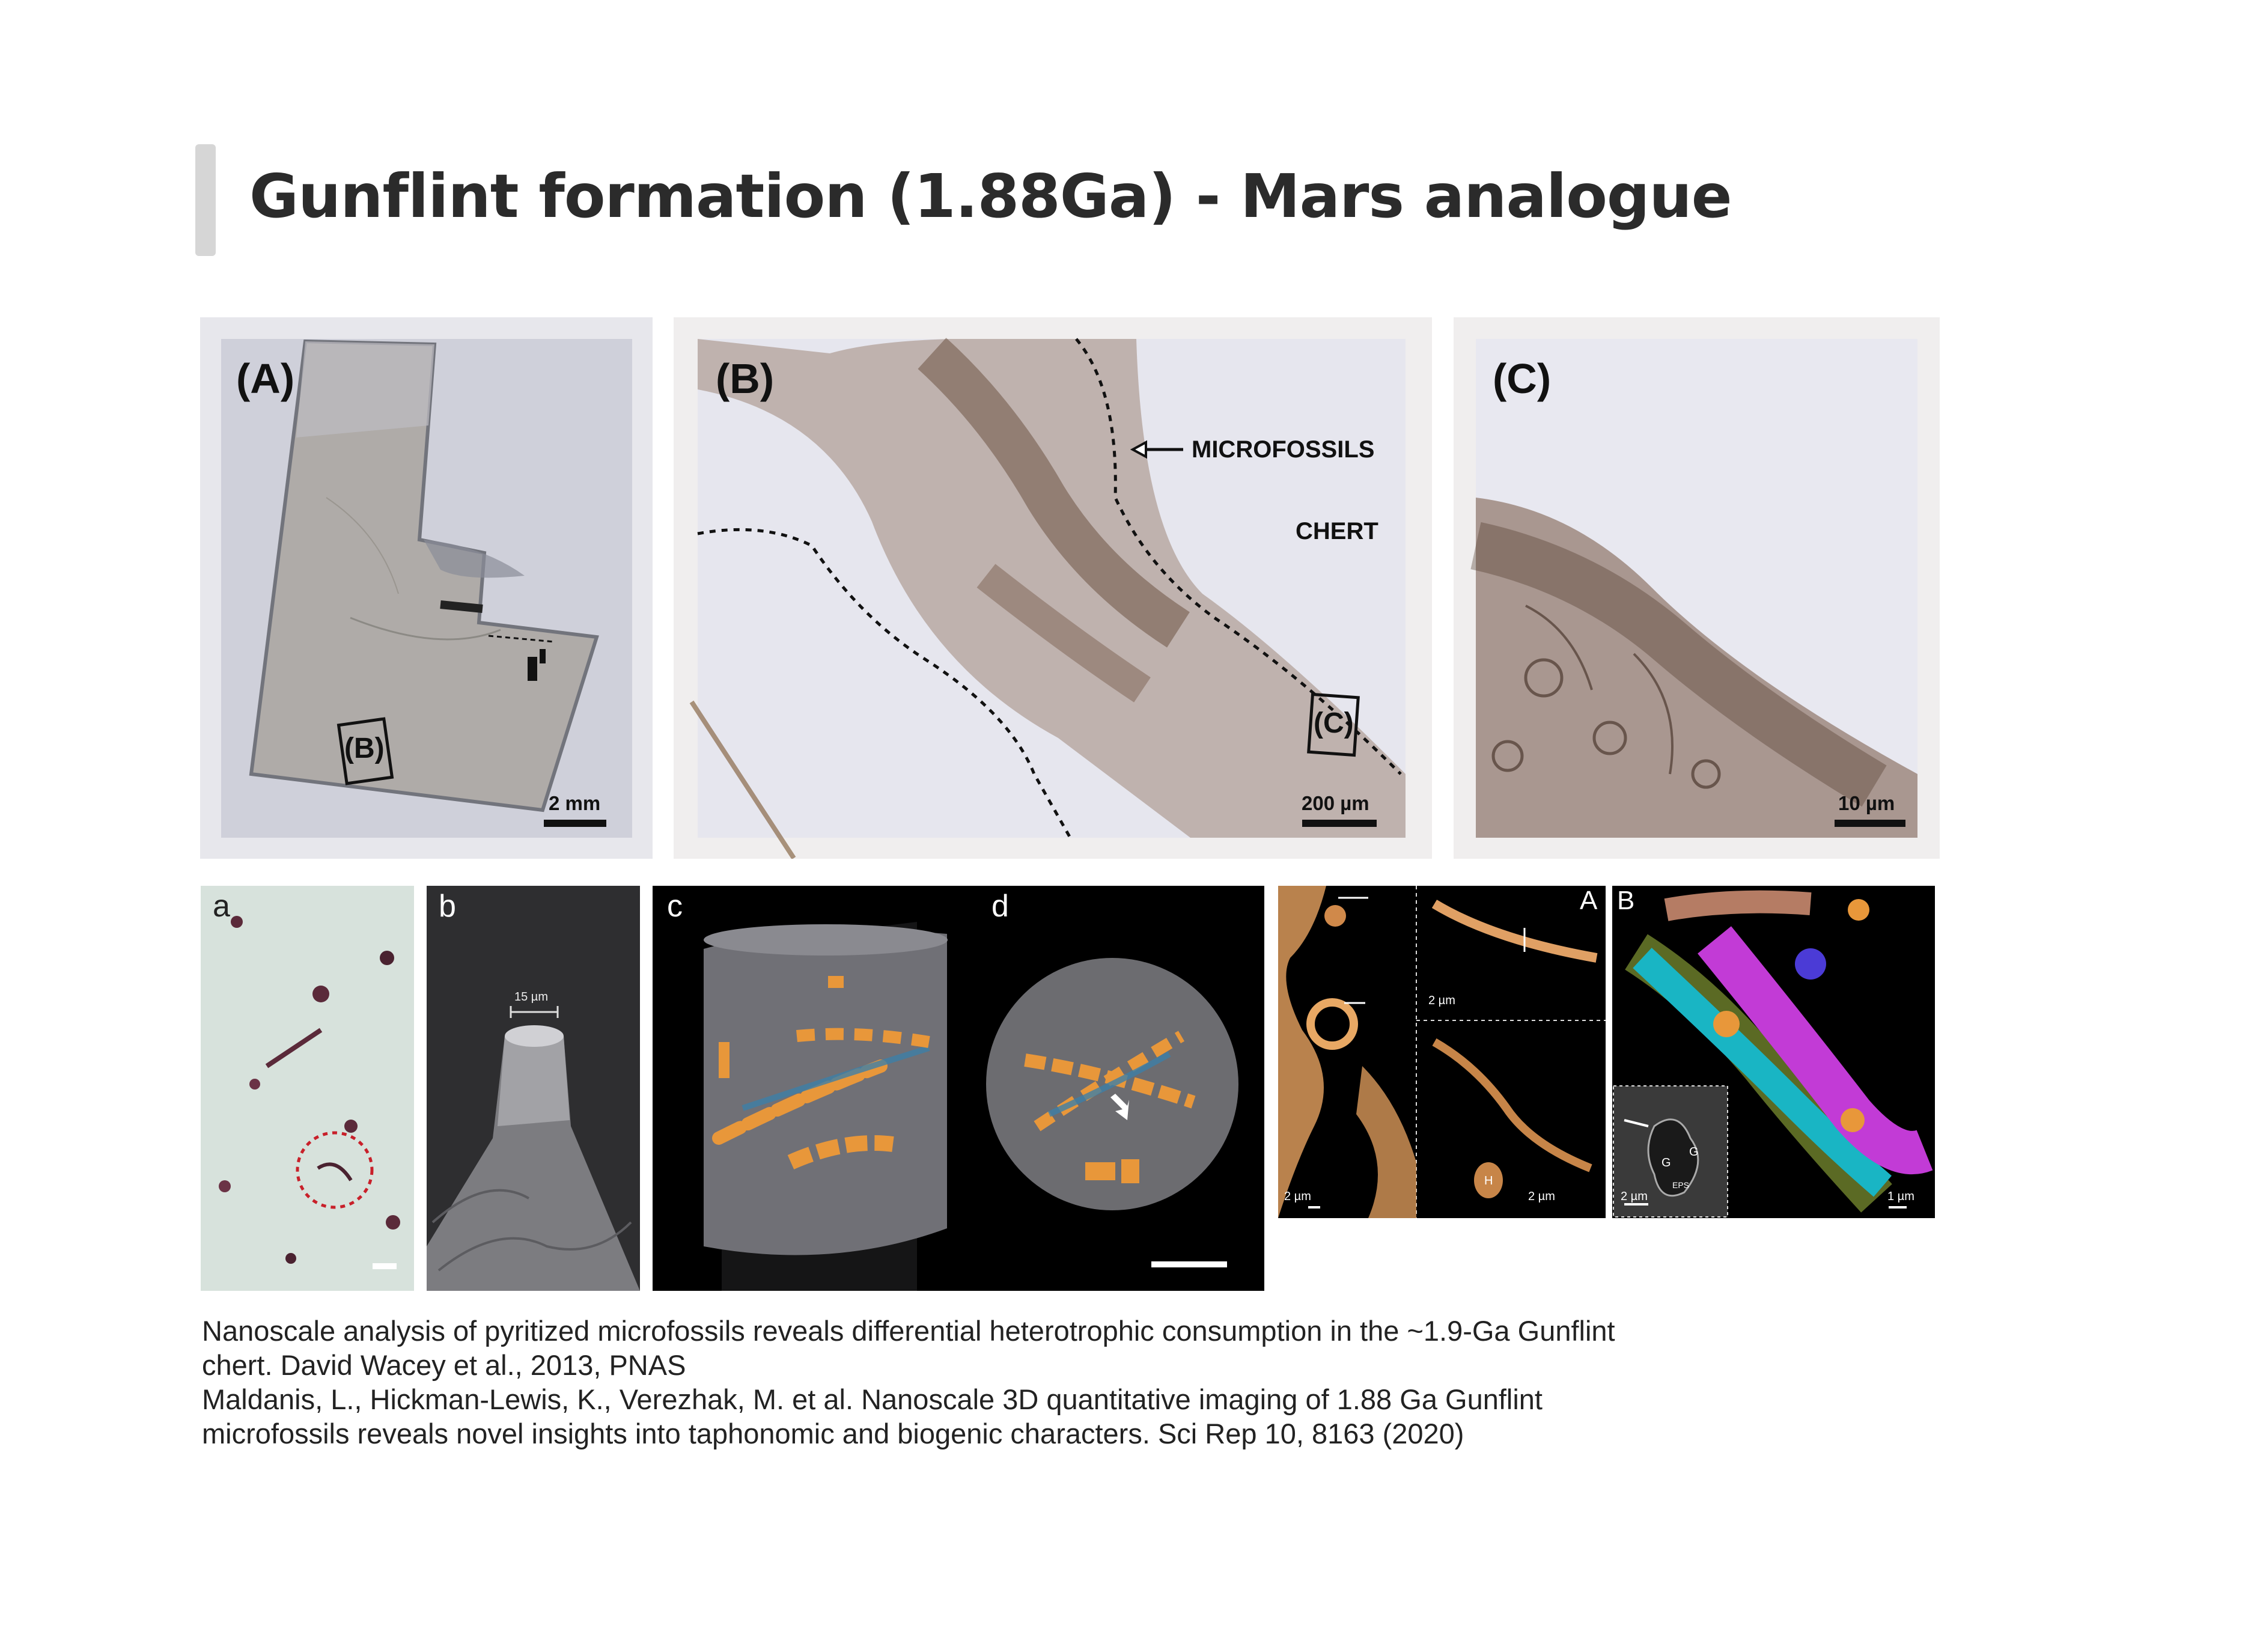 The height and width of the screenshot is (1652, 2260). I want to click on panel-b-label: (B), so click(745, 378).